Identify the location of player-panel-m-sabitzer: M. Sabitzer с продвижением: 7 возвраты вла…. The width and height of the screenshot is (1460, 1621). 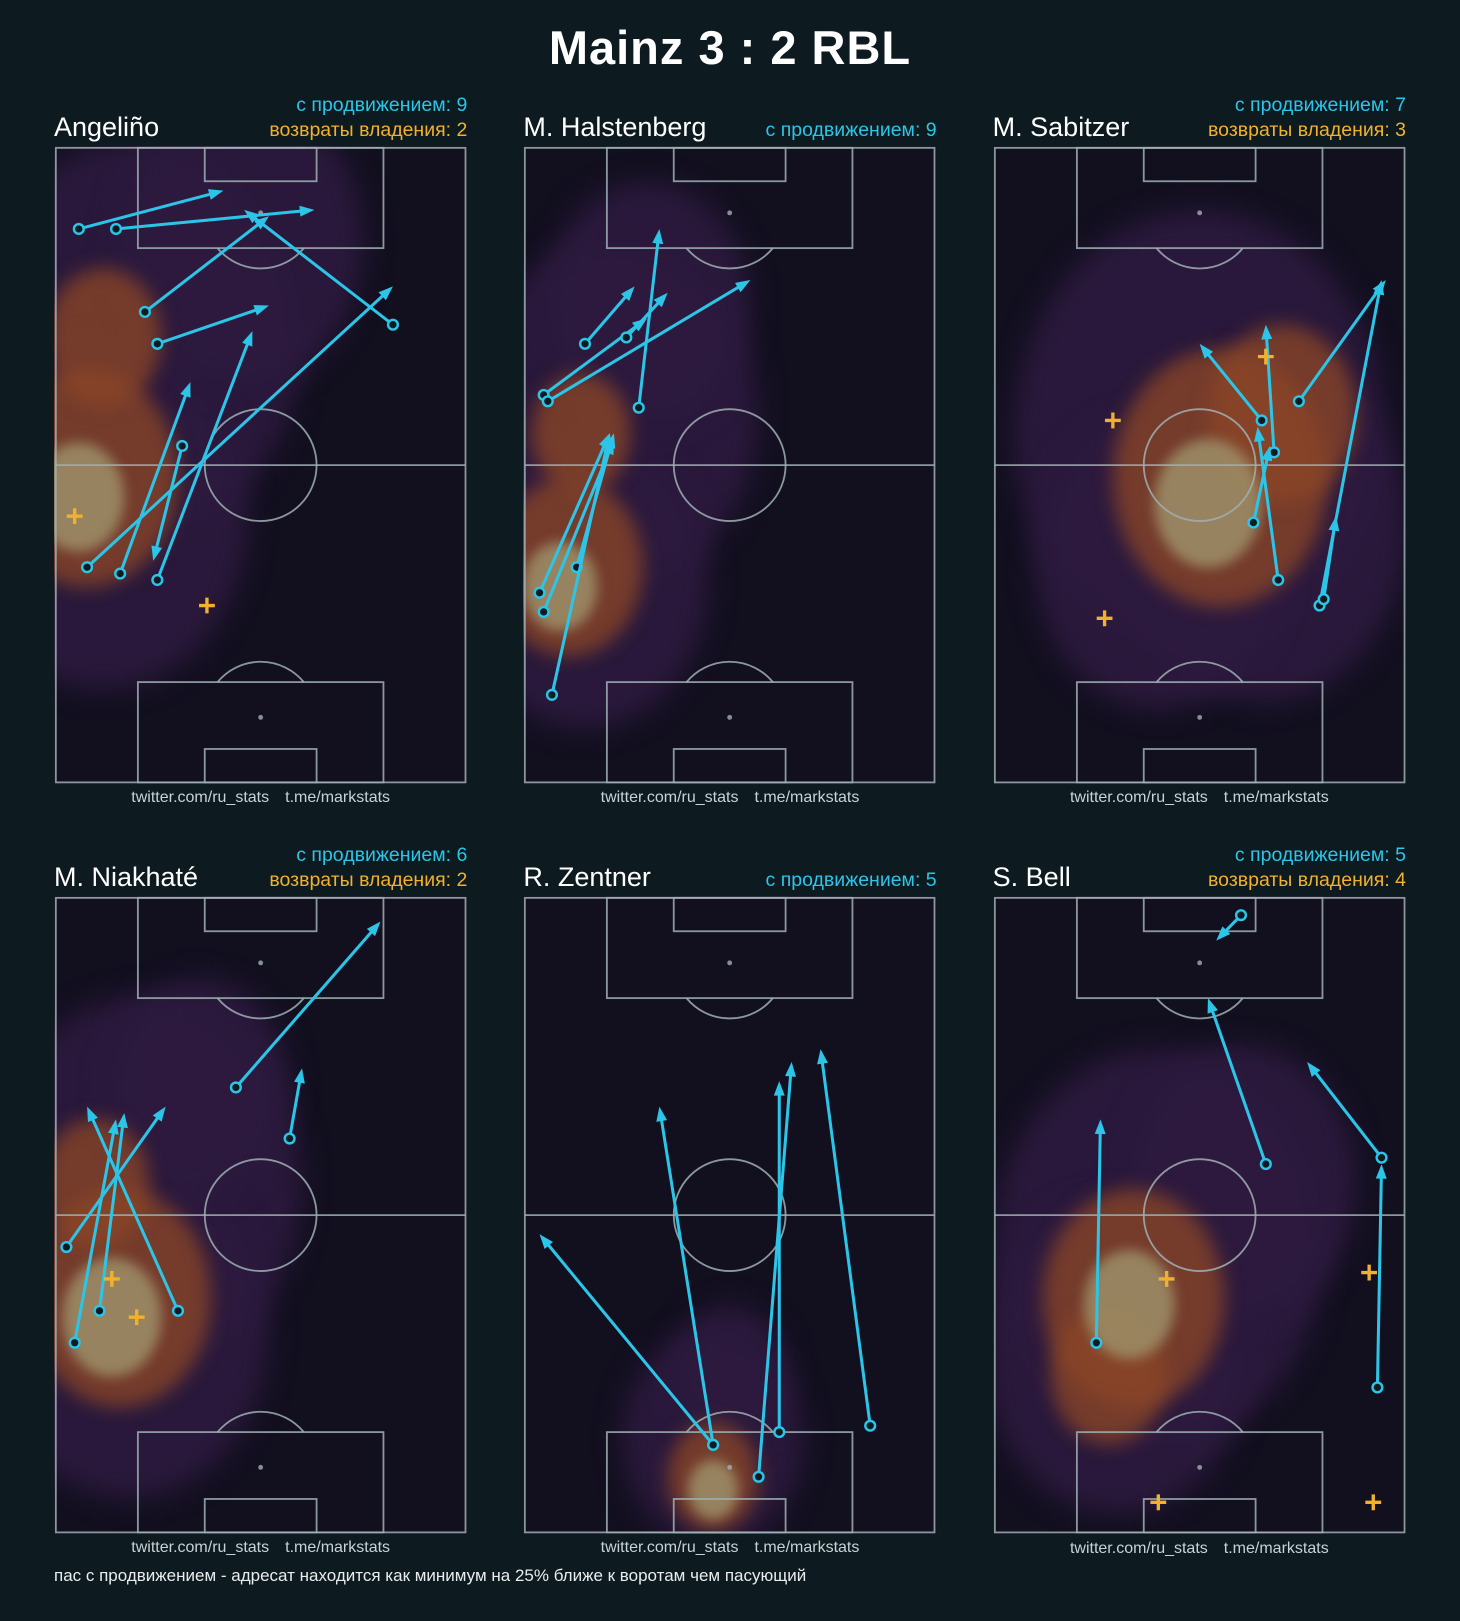
(1199, 446).